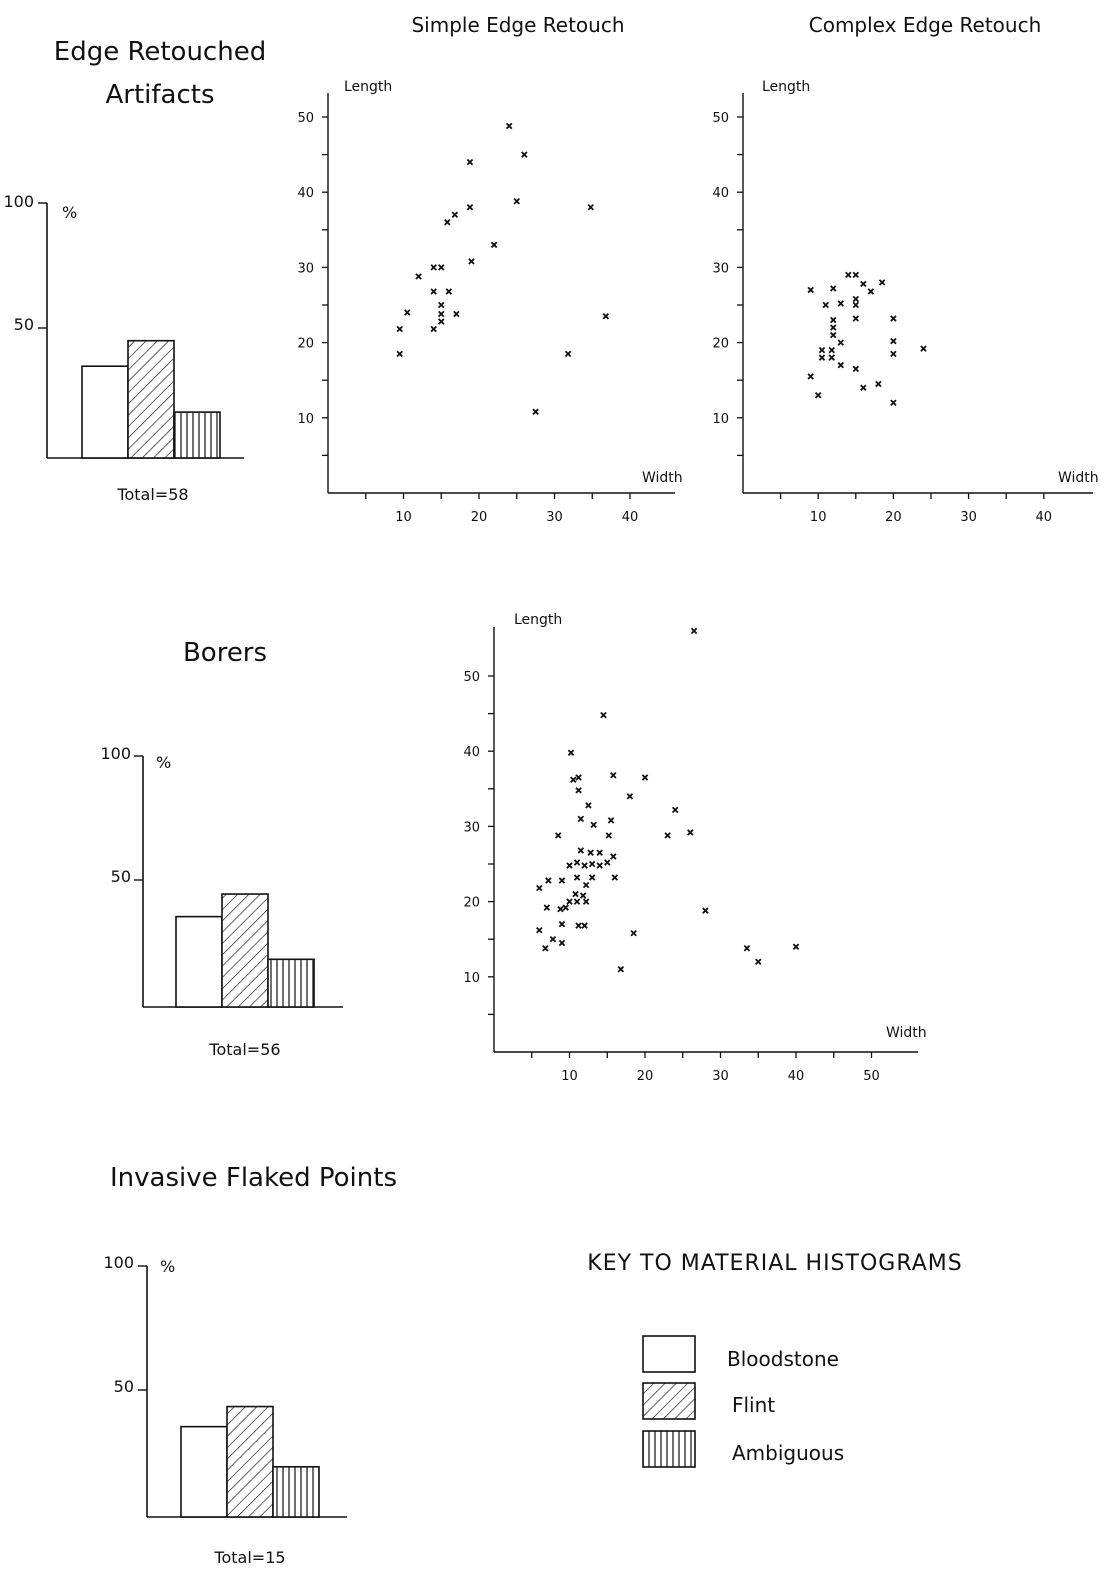  Describe the element at coordinates (160, 52) in the screenshot. I see `histogram-title-line-1: Edge Retouched` at that location.